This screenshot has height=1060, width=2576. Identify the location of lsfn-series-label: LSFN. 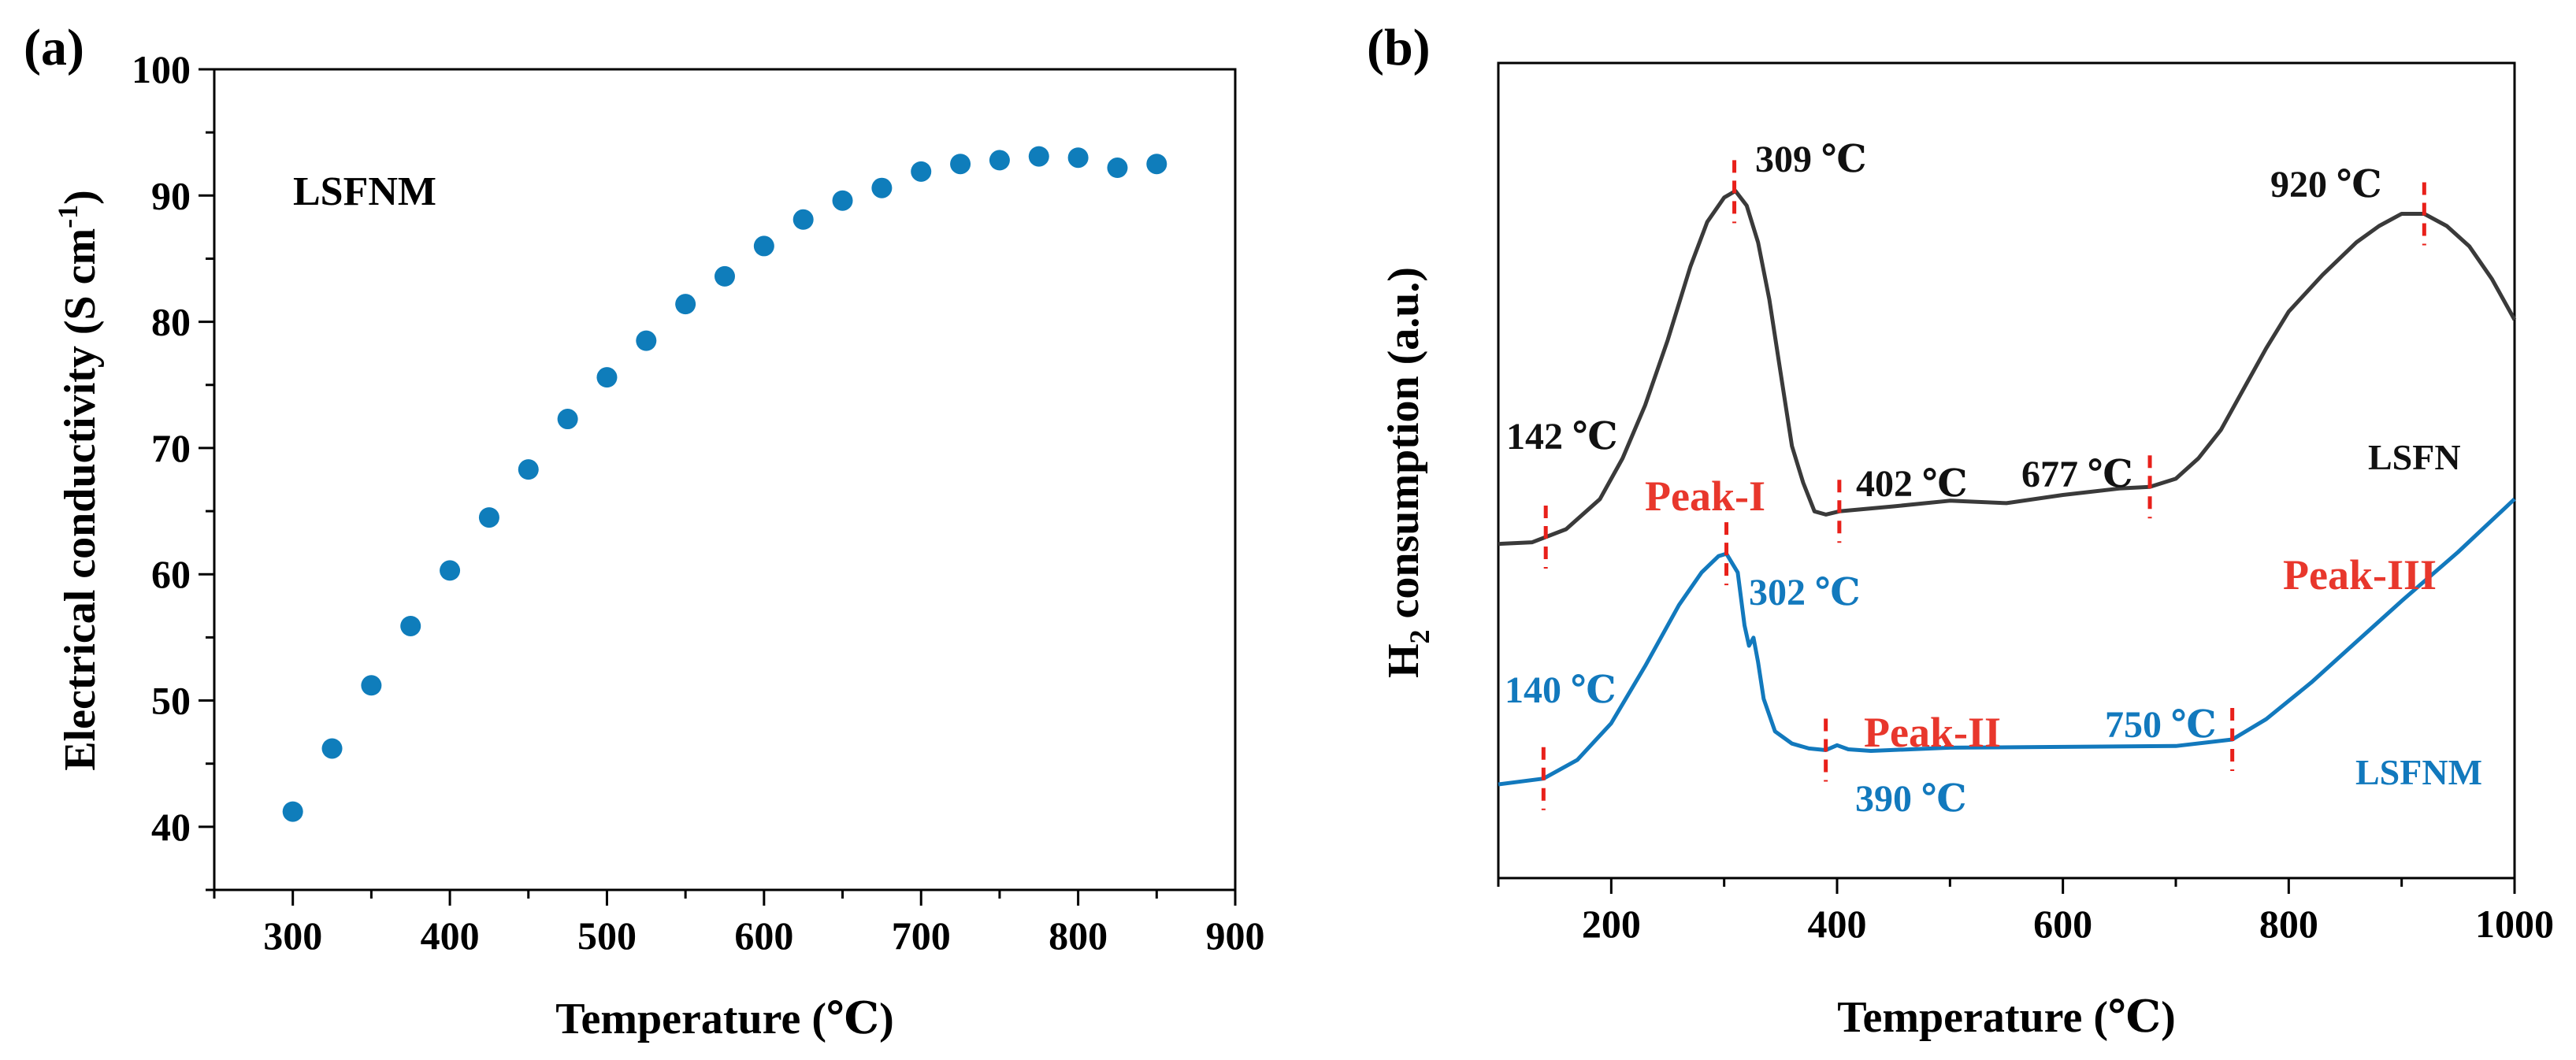
(2414, 457).